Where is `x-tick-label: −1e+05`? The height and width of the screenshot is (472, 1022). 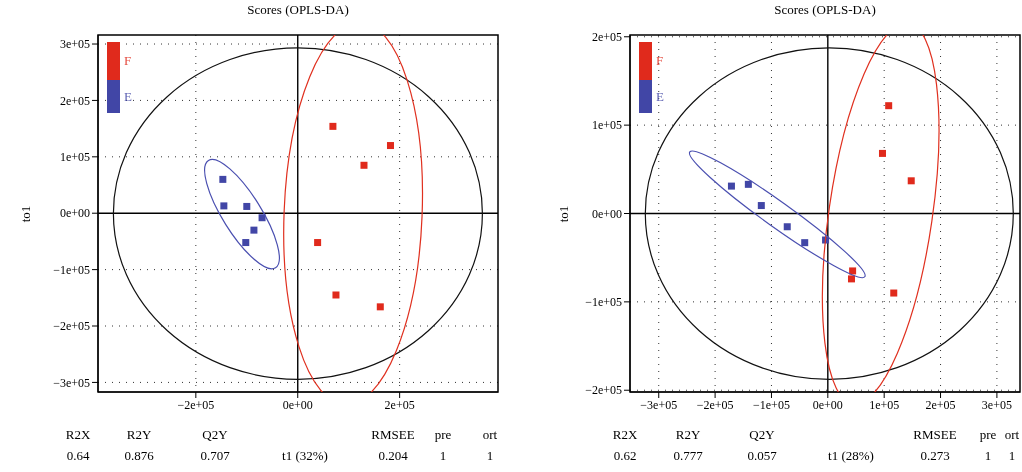
x-tick-label: −1e+05 is located at coordinates (771, 404).